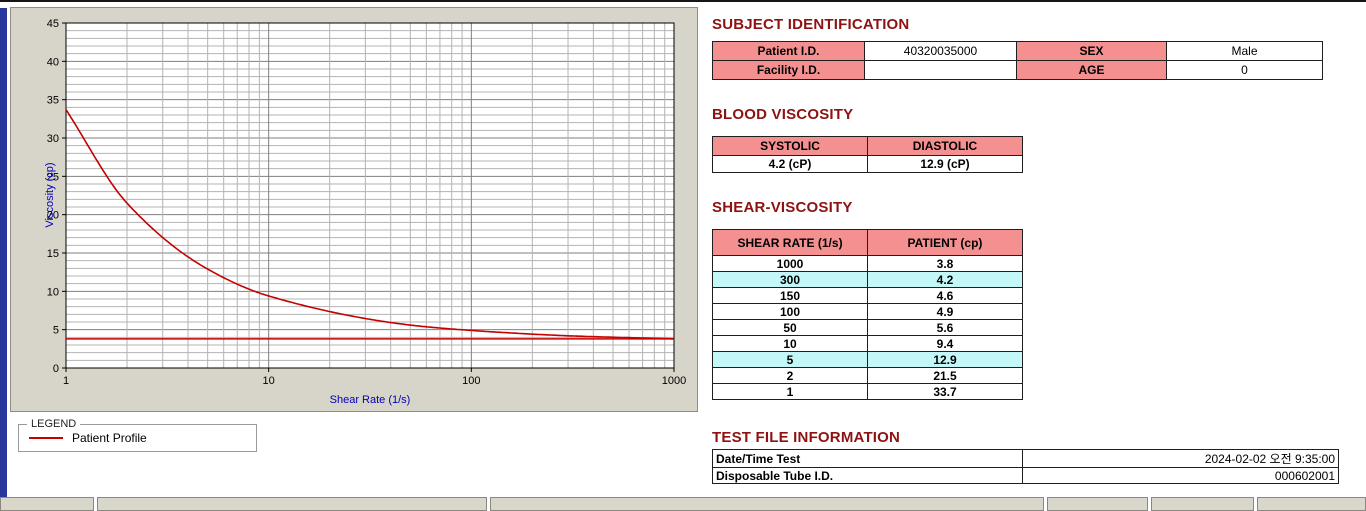 The width and height of the screenshot is (1366, 511). What do you see at coordinates (1244, 70) in the screenshot?
I see `age-value: 0` at bounding box center [1244, 70].